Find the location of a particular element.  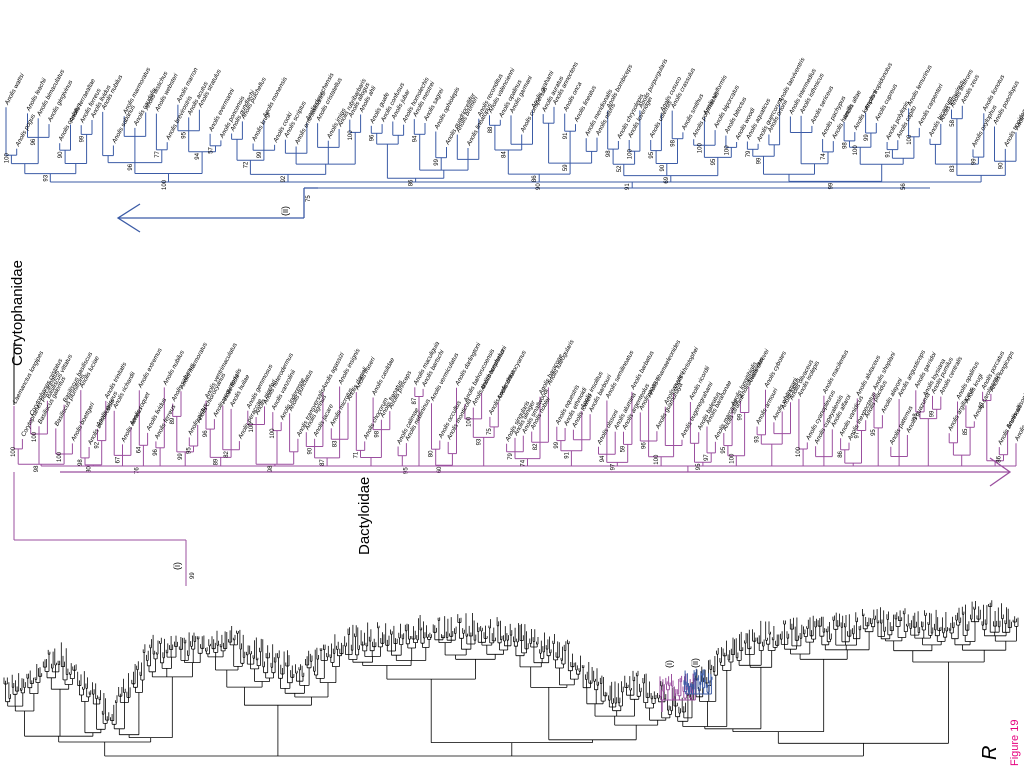

support-value: 72 is located at coordinates (246, 164).